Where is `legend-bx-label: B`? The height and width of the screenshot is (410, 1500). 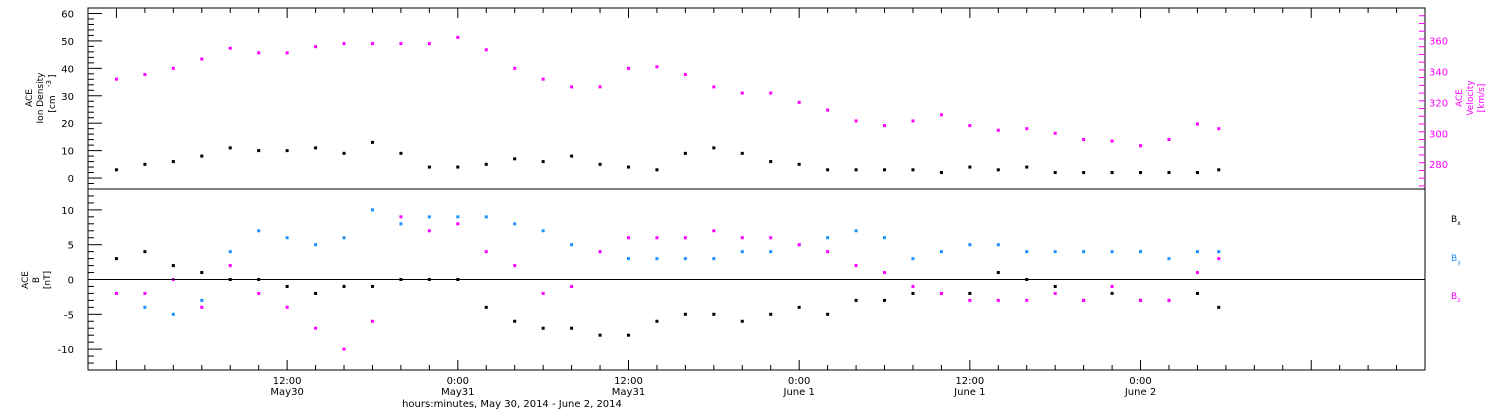
legend-bx-label: B is located at coordinates (1454, 220).